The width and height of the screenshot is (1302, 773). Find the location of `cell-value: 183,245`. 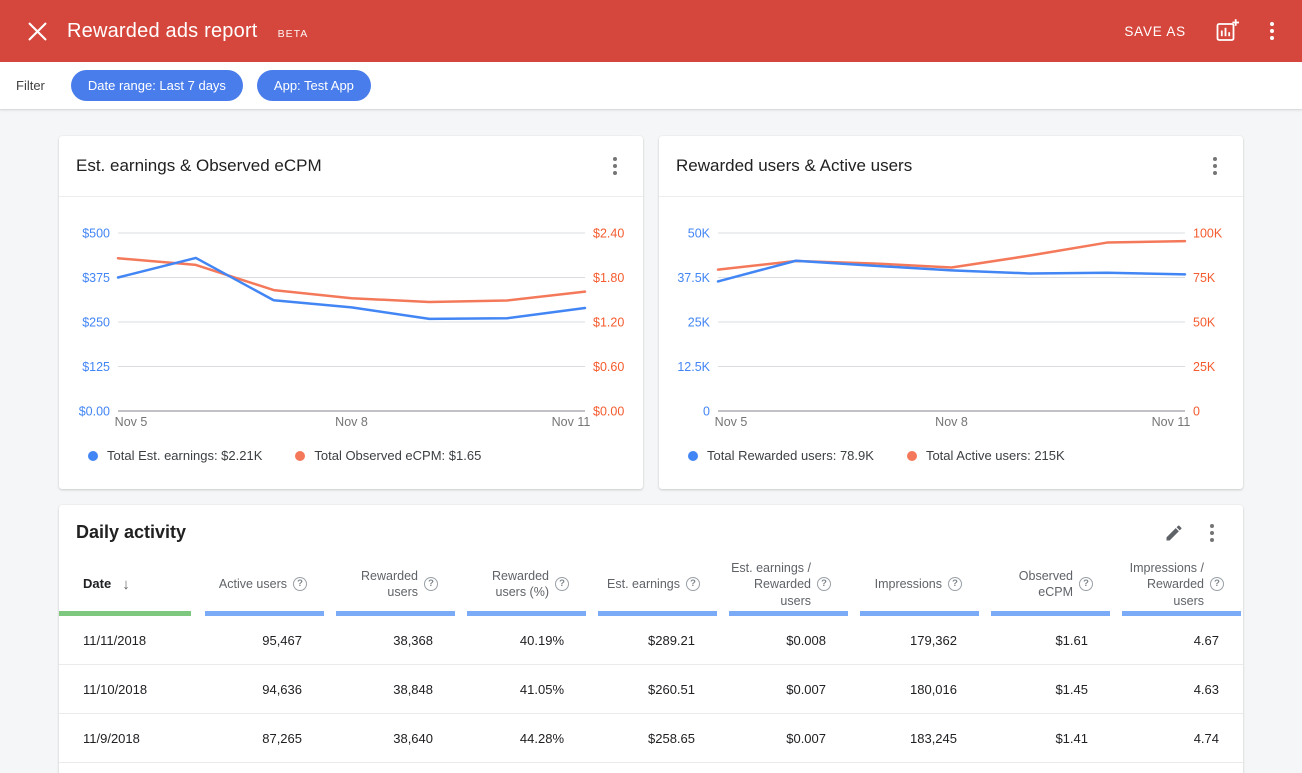

cell-value: 183,245 is located at coordinates (915, 738).